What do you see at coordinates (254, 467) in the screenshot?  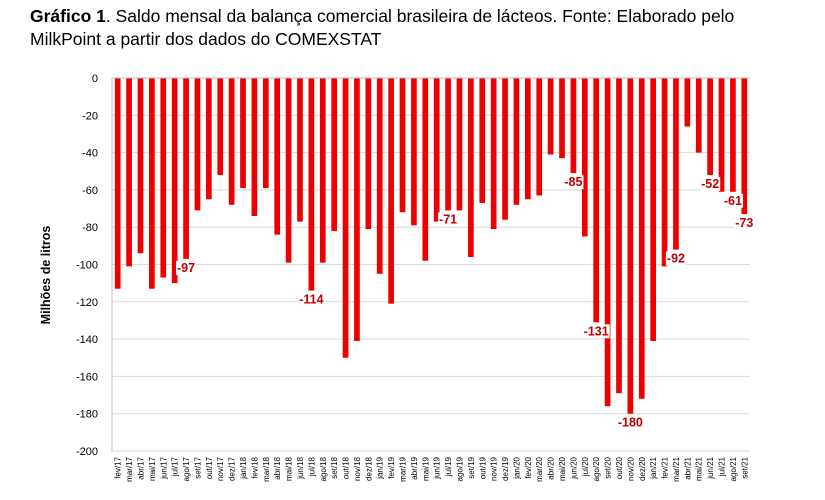 I see `x-tick-label: fev/18` at bounding box center [254, 467].